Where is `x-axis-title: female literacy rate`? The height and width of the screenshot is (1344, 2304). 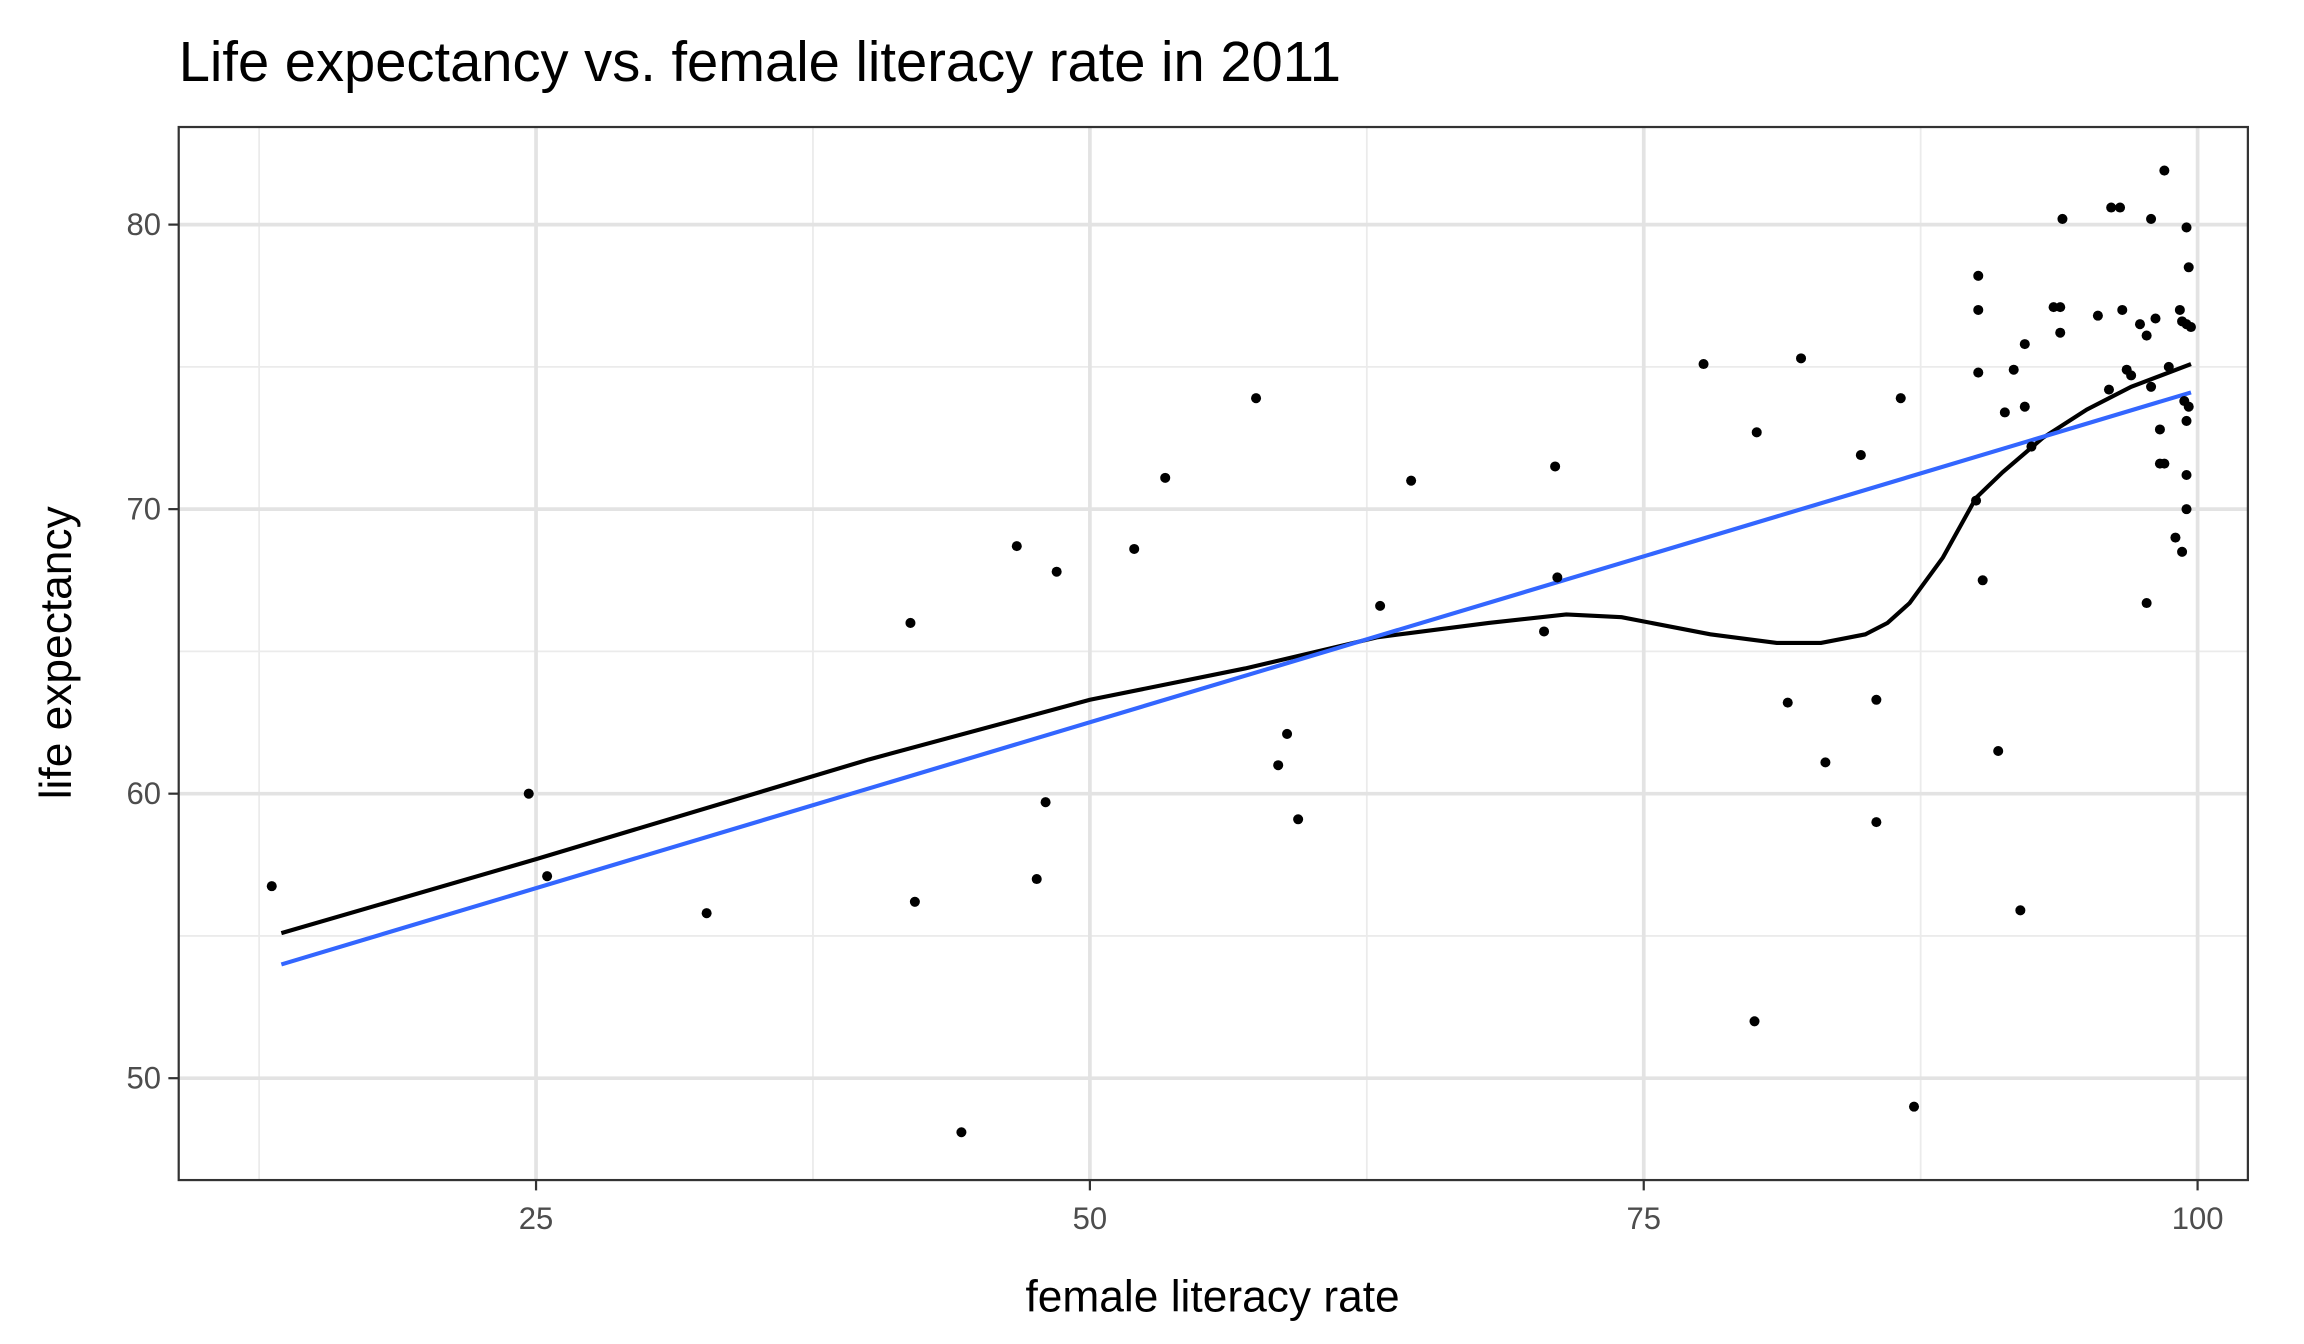
x-axis-title: female literacy rate is located at coordinates (1212, 1297).